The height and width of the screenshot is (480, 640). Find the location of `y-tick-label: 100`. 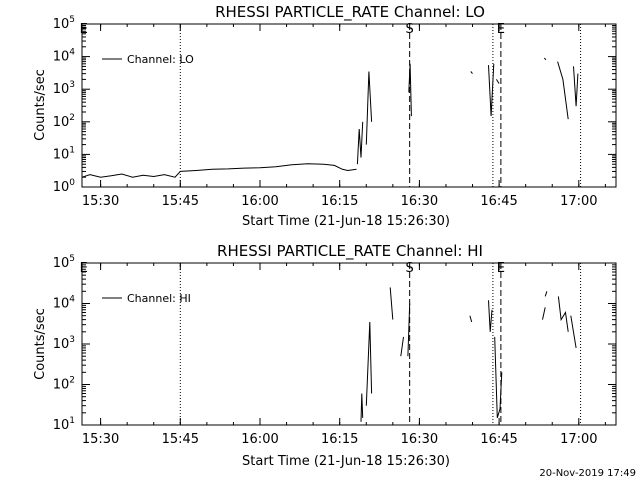

y-tick-label: 100 is located at coordinates (64, 186).